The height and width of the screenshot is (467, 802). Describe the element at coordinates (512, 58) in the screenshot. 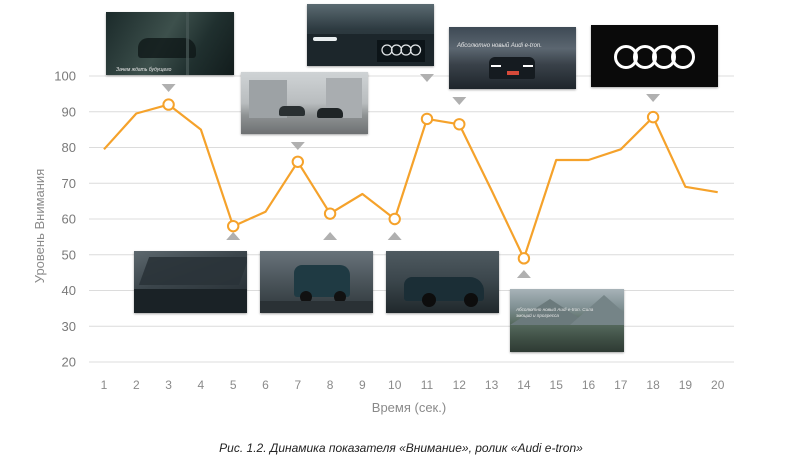

I see `frame-12: Абсолютно новый Audi e-tron.` at that location.